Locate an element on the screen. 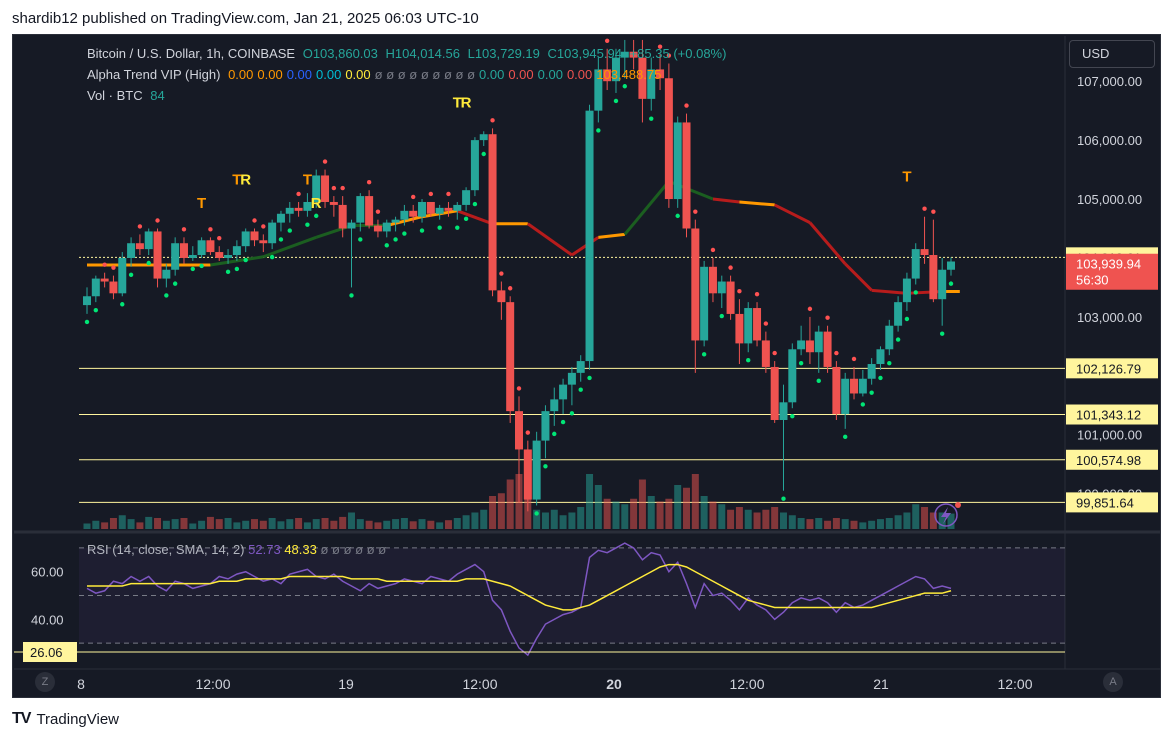  footer-brand: TV TradingView is located at coordinates (65, 719).